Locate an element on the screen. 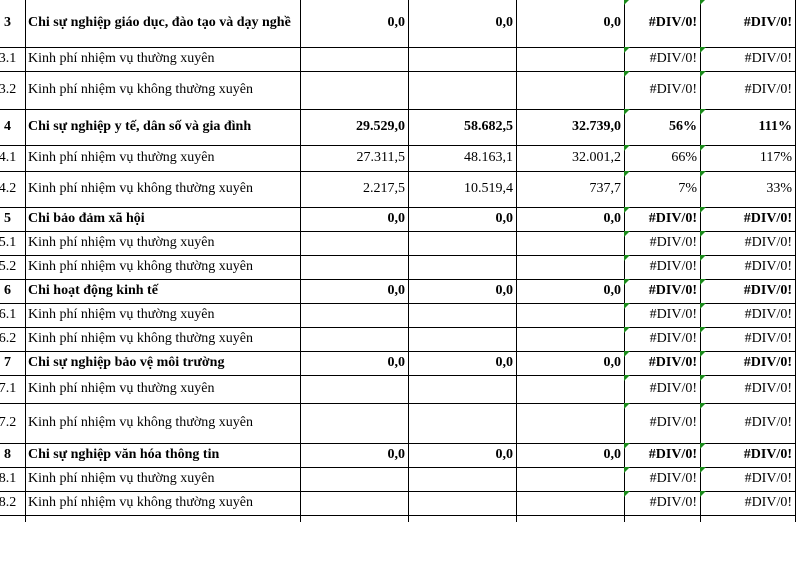 The width and height of the screenshot is (808, 568). value-cell: 58.682,5 is located at coordinates (462, 127).